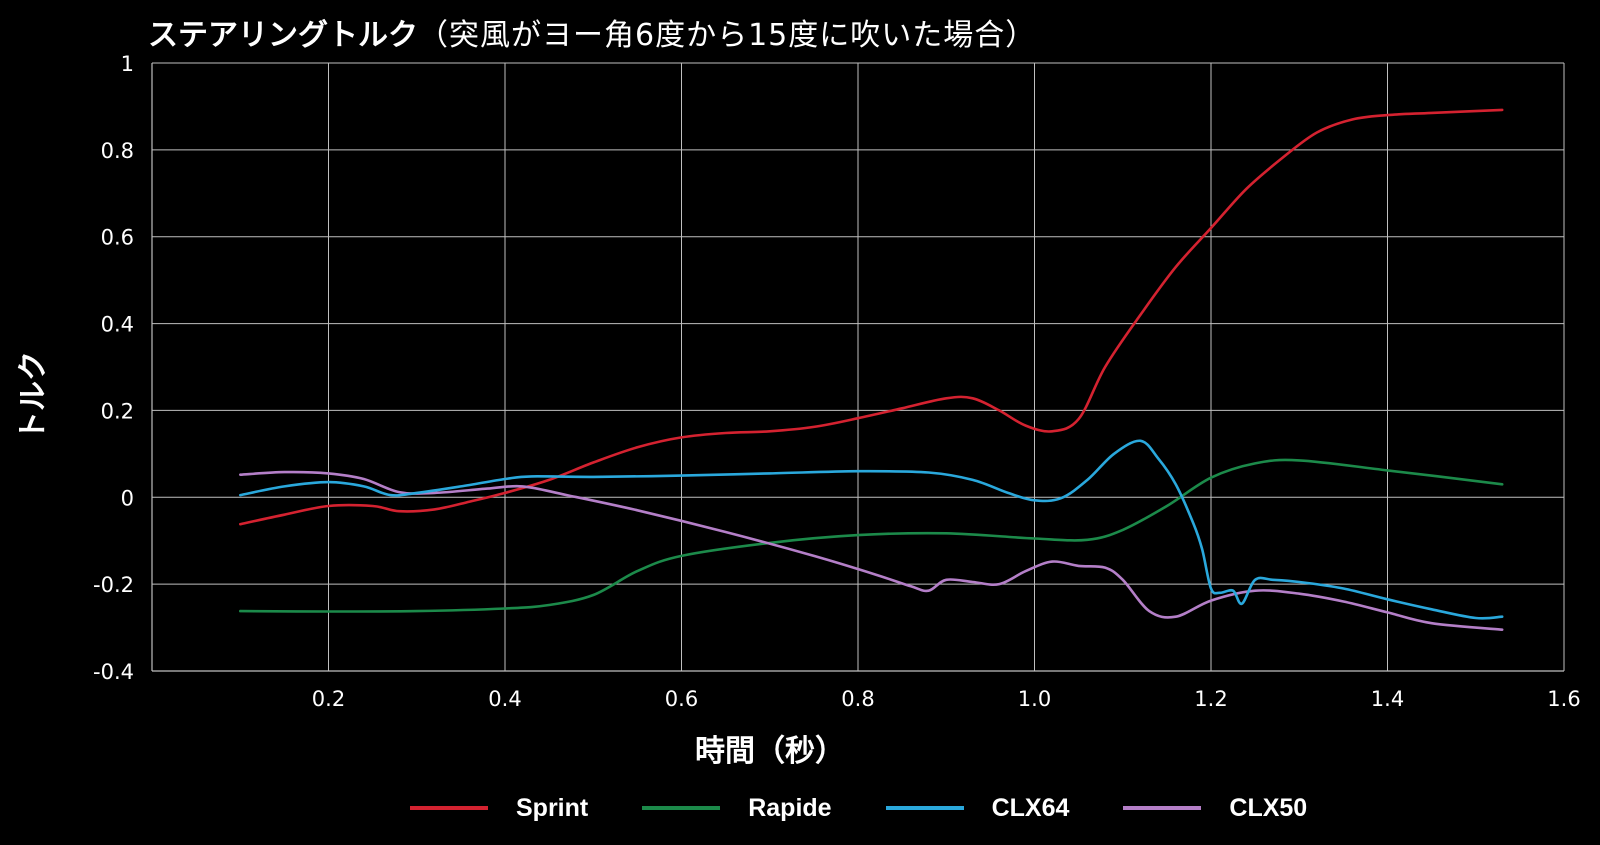 The height and width of the screenshot is (845, 1600). I want to click on x-tick-label: 0.2, so click(328, 699).